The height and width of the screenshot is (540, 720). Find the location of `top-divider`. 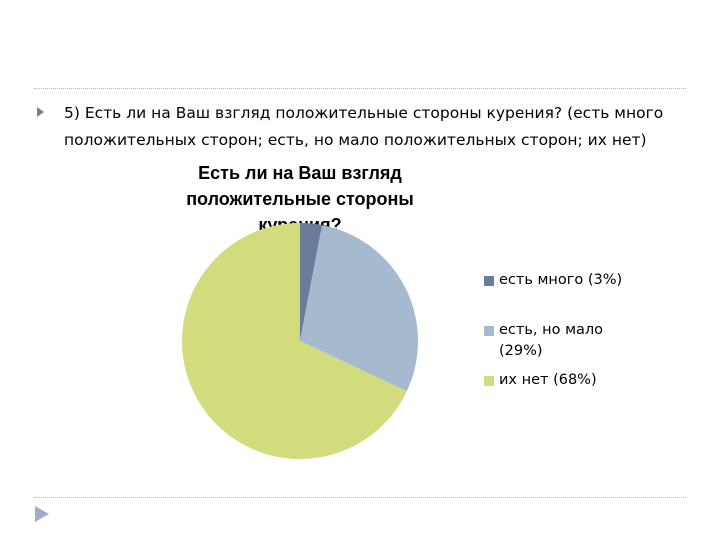

top-divider is located at coordinates (360, 88).